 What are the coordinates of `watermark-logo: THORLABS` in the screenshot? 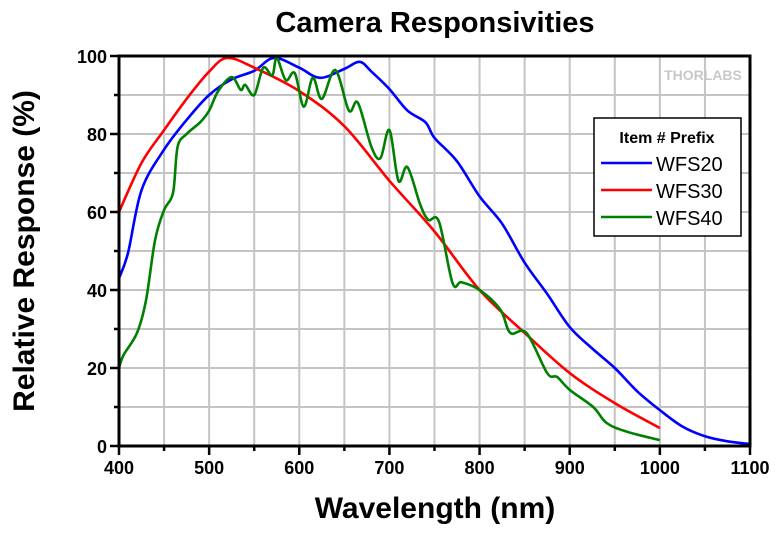 It's located at (703, 75).